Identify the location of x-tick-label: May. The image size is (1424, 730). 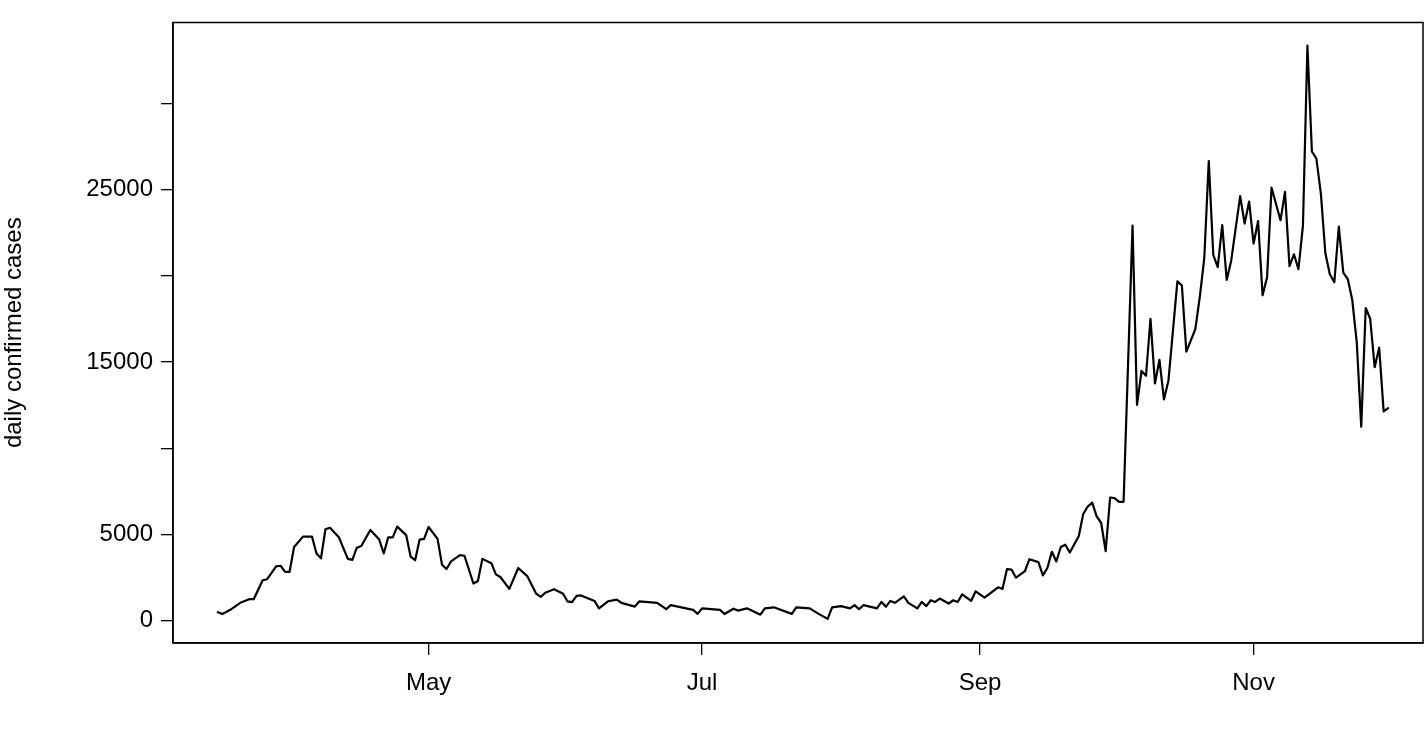
(428, 682).